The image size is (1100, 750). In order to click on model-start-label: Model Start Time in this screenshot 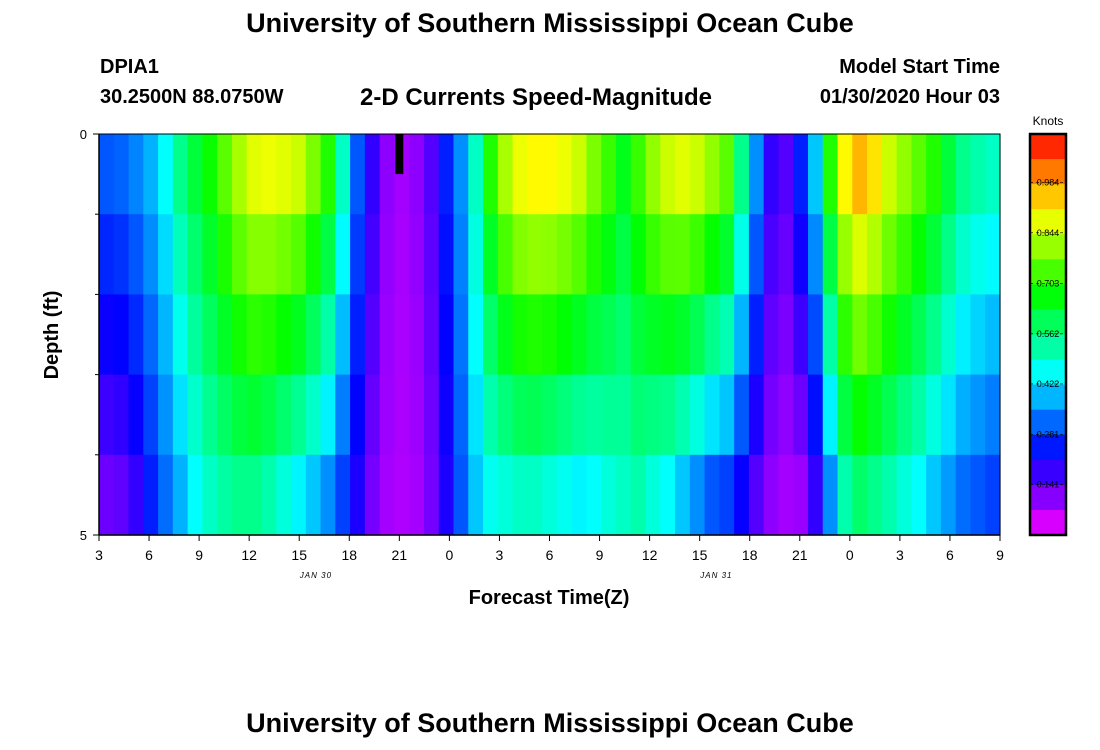, I will do `click(919, 67)`.